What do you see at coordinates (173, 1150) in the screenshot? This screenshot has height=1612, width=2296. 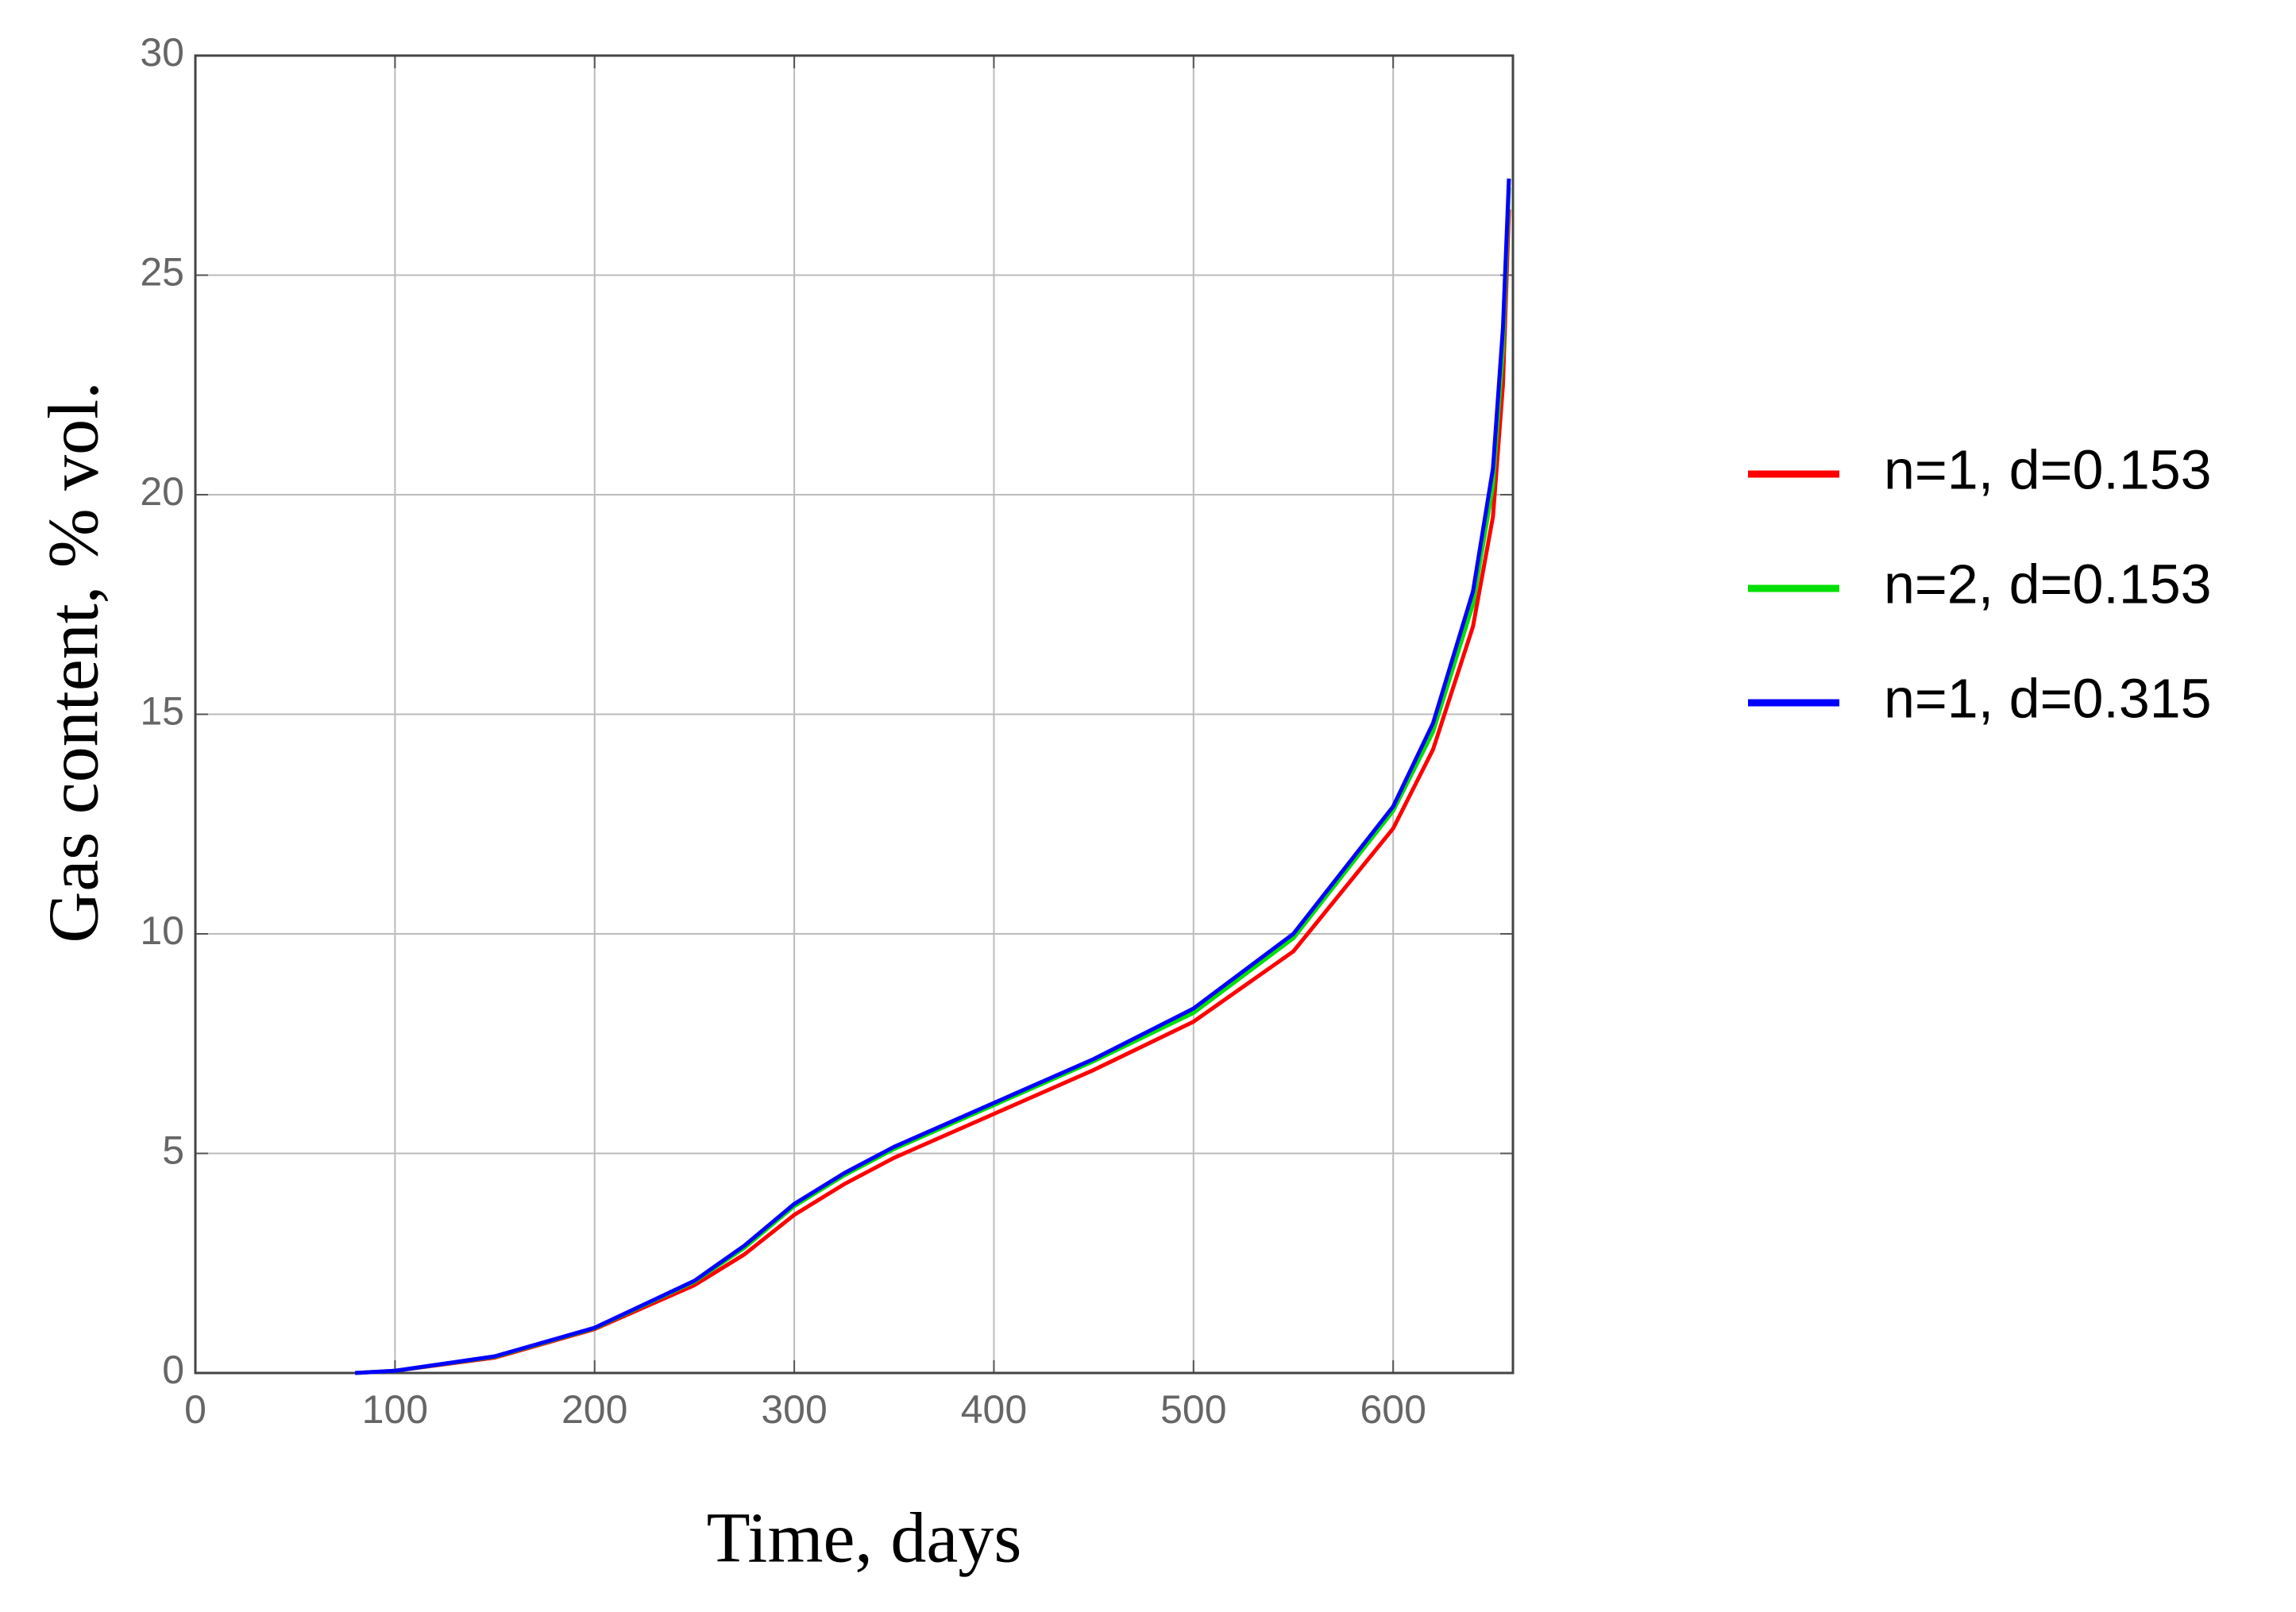 I see `y-tick-label: 5` at bounding box center [173, 1150].